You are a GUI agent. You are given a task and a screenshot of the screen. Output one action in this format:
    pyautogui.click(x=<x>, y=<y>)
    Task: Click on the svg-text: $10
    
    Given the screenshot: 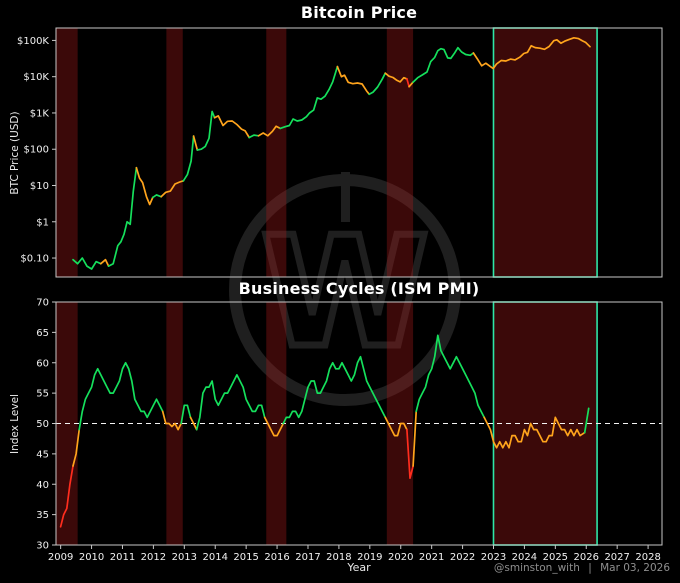 What is the action you would take?
    pyautogui.click(x=39, y=186)
    